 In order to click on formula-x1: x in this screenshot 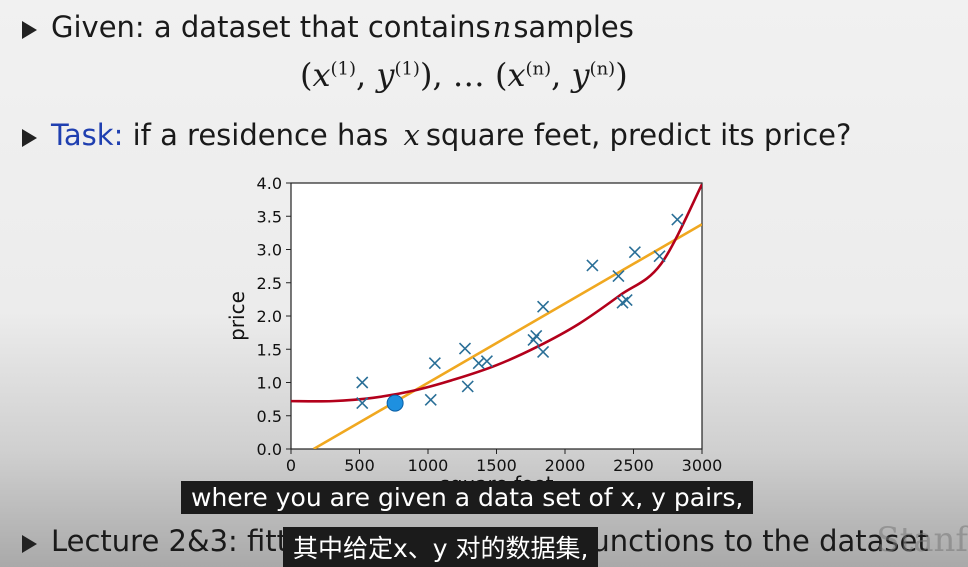, I will do `click(321, 75)`.